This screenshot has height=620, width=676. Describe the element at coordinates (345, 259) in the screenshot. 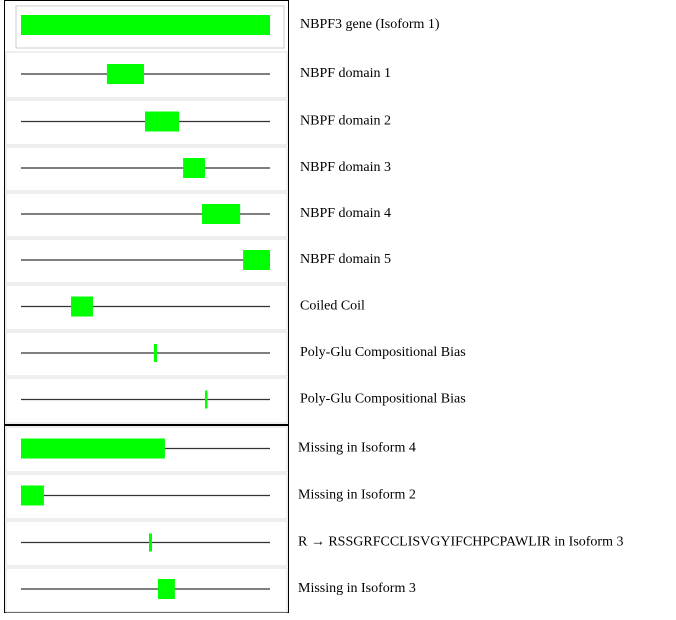

I see `feature-label: NBPF domain 5` at that location.